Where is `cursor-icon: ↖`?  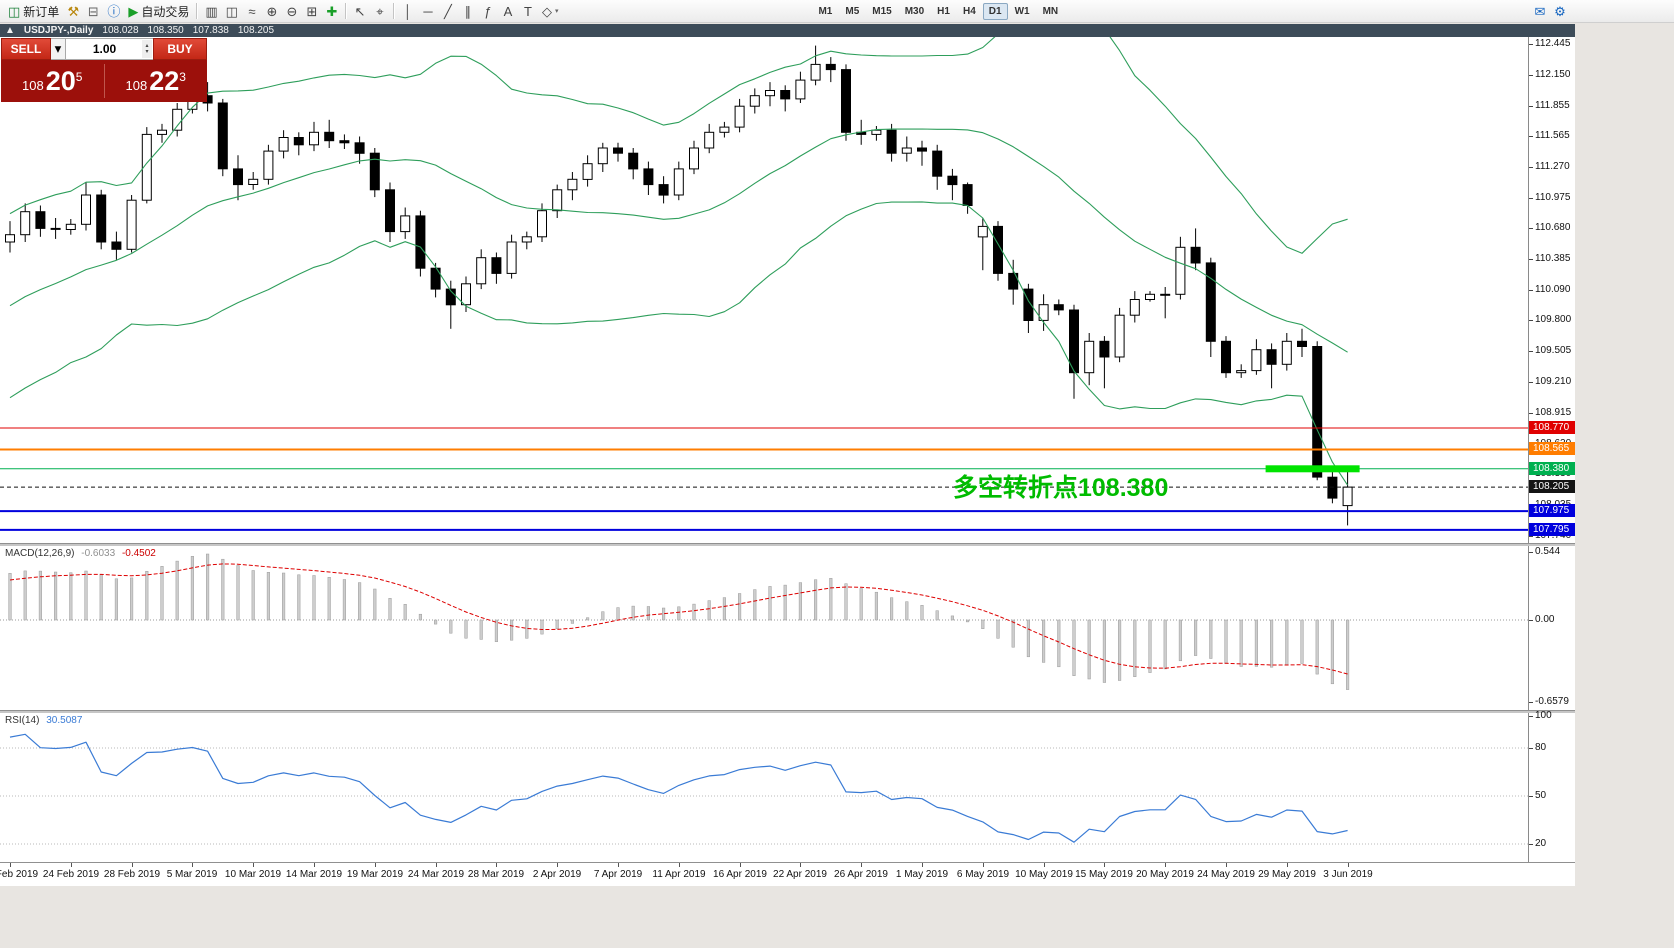
cursor-icon: ↖ is located at coordinates (360, 11).